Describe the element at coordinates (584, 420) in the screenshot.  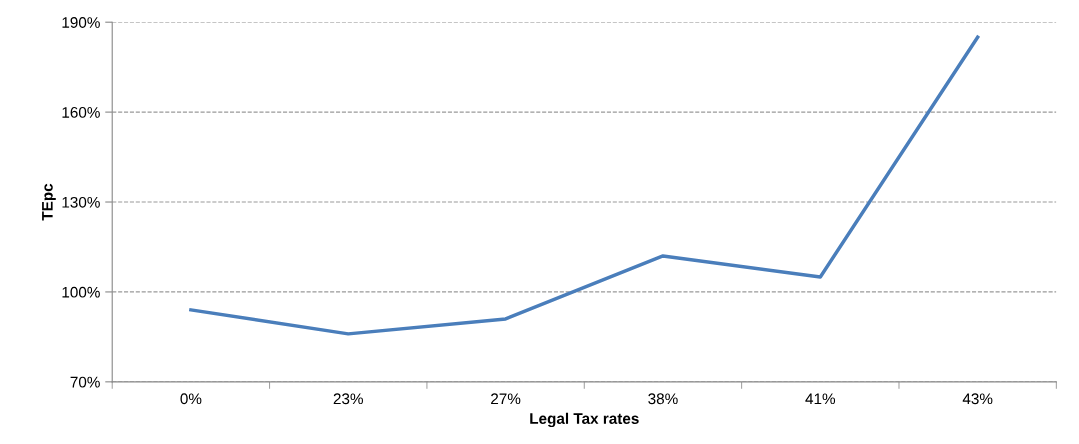
I see `x-axis-title: Legal Tax rates` at that location.